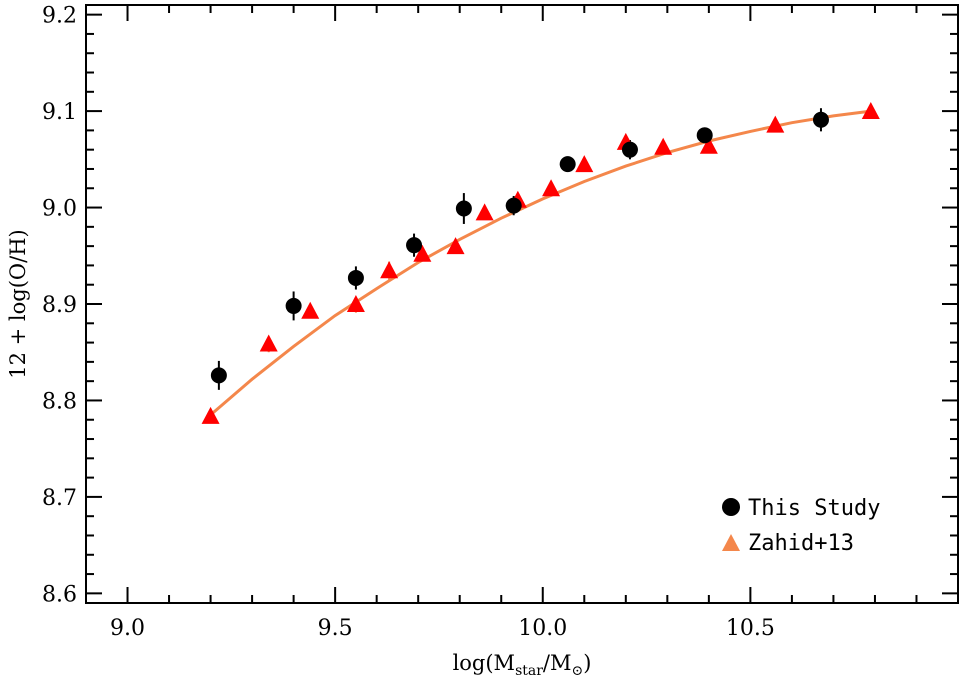 This screenshot has height=678, width=969. What do you see at coordinates (542, 628) in the screenshot?
I see `x-tick-label: 10.0` at bounding box center [542, 628].